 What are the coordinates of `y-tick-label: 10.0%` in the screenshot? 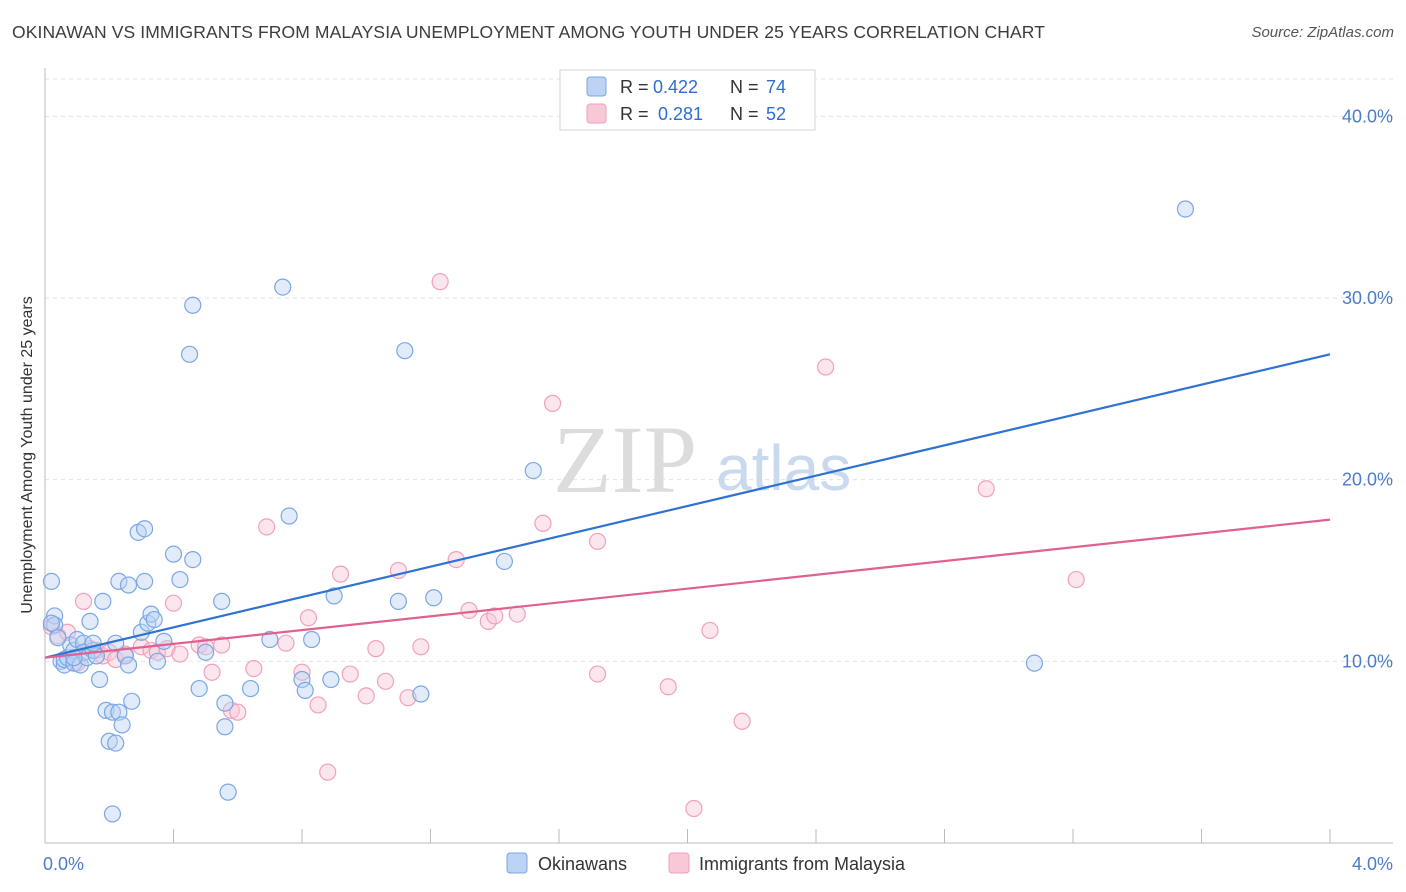 It's located at (1367, 661).